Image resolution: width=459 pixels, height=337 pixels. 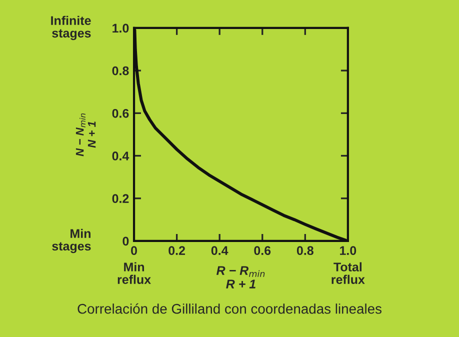 I want to click on y-tick-label: 0.2, so click(x=120, y=199).